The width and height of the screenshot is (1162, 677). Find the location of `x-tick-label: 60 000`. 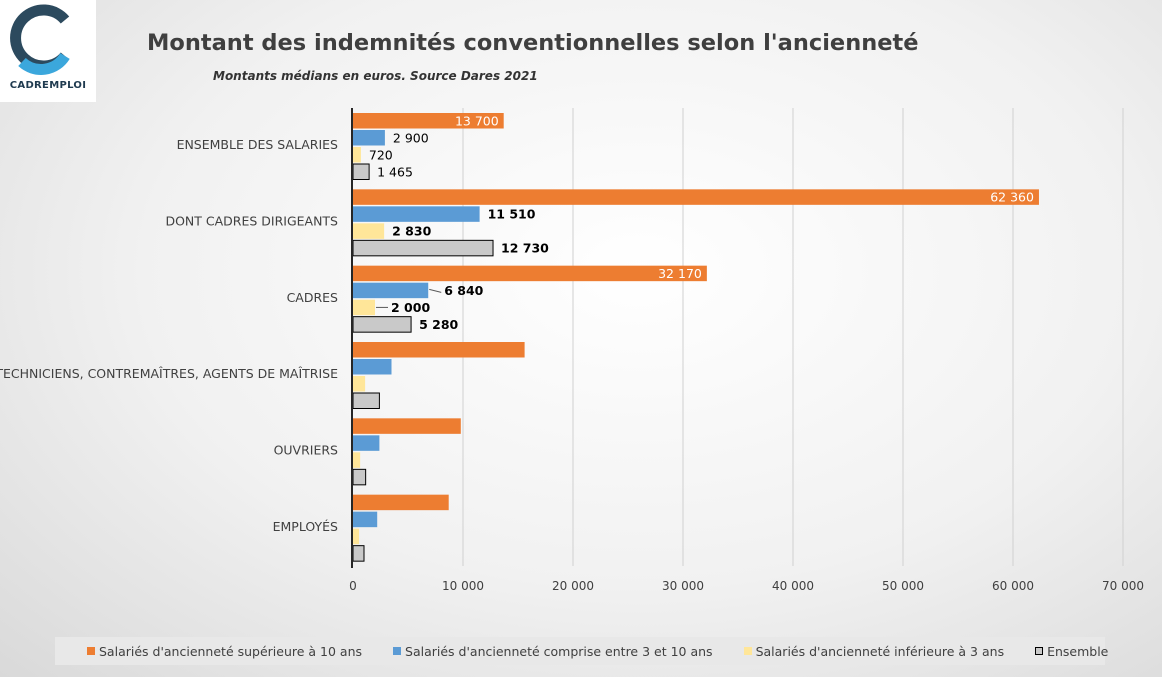

x-tick-label: 60 000 is located at coordinates (1013, 586).